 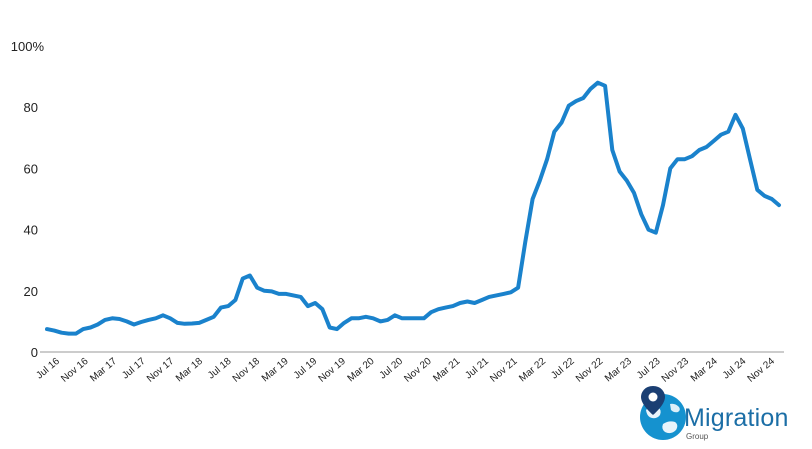 What do you see at coordinates (306, 369) in the screenshot?
I see `x-tick-label: Jul 19` at bounding box center [306, 369].